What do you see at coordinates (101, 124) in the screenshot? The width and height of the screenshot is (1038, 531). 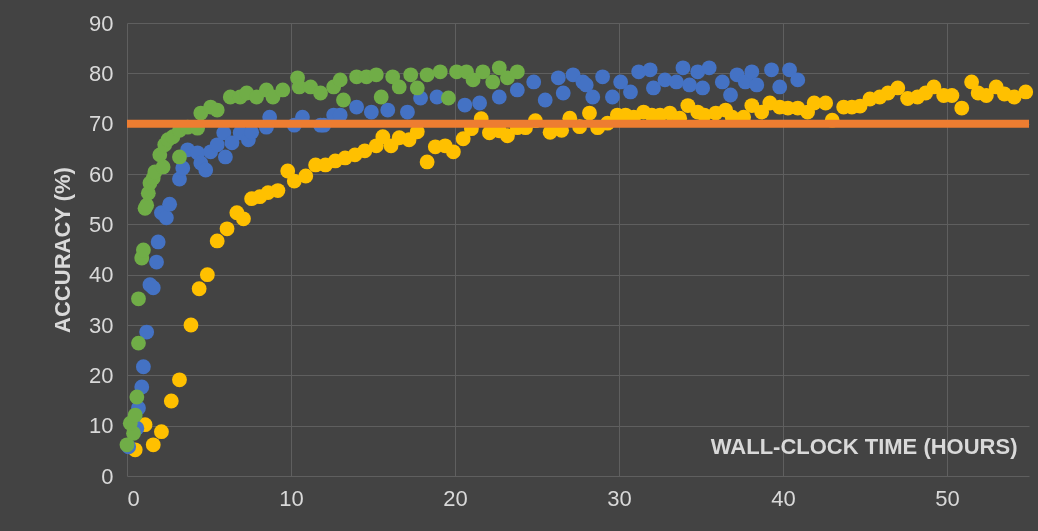 I see `y-tick-label: 70` at bounding box center [101, 124].